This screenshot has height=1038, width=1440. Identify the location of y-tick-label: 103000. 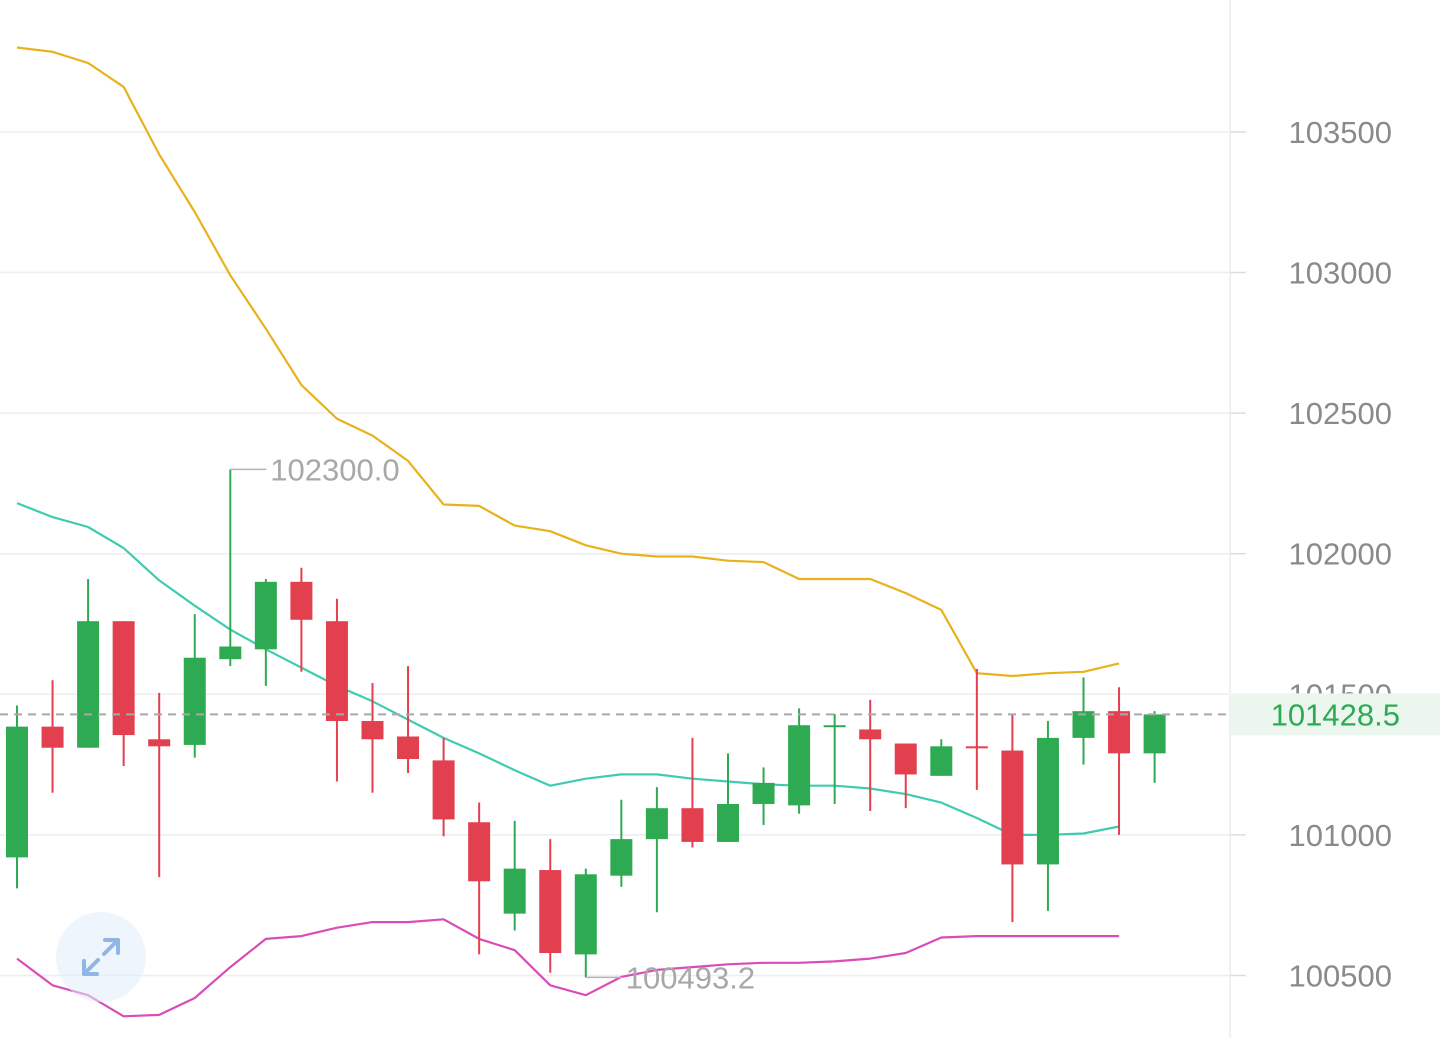
(1340, 273).